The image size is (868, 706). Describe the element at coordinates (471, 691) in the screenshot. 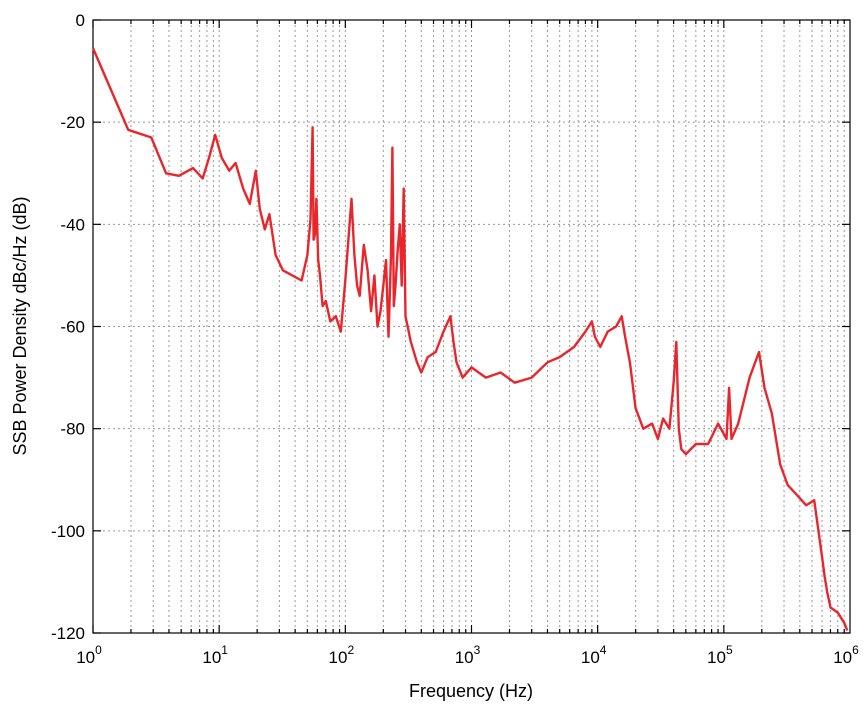

I see `x-axis-label: Frequency (Hz)` at that location.